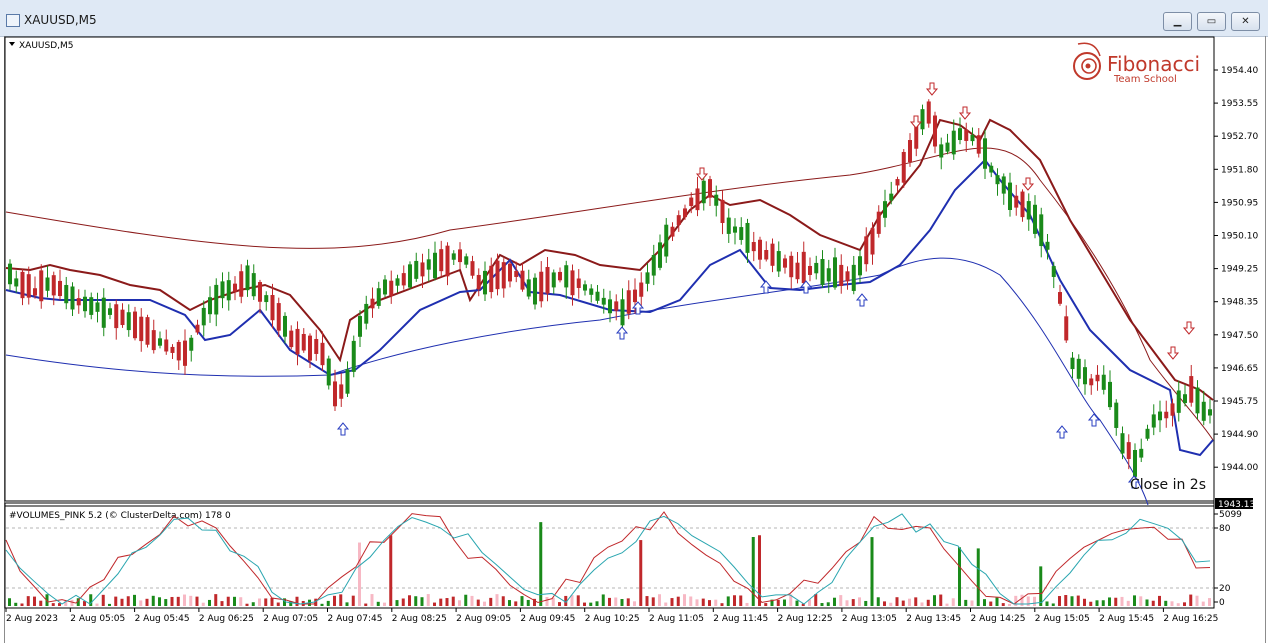 This screenshot has height=643, width=1268. What do you see at coordinates (1245, 21) in the screenshot?
I see `close-button: ✕` at bounding box center [1245, 21].